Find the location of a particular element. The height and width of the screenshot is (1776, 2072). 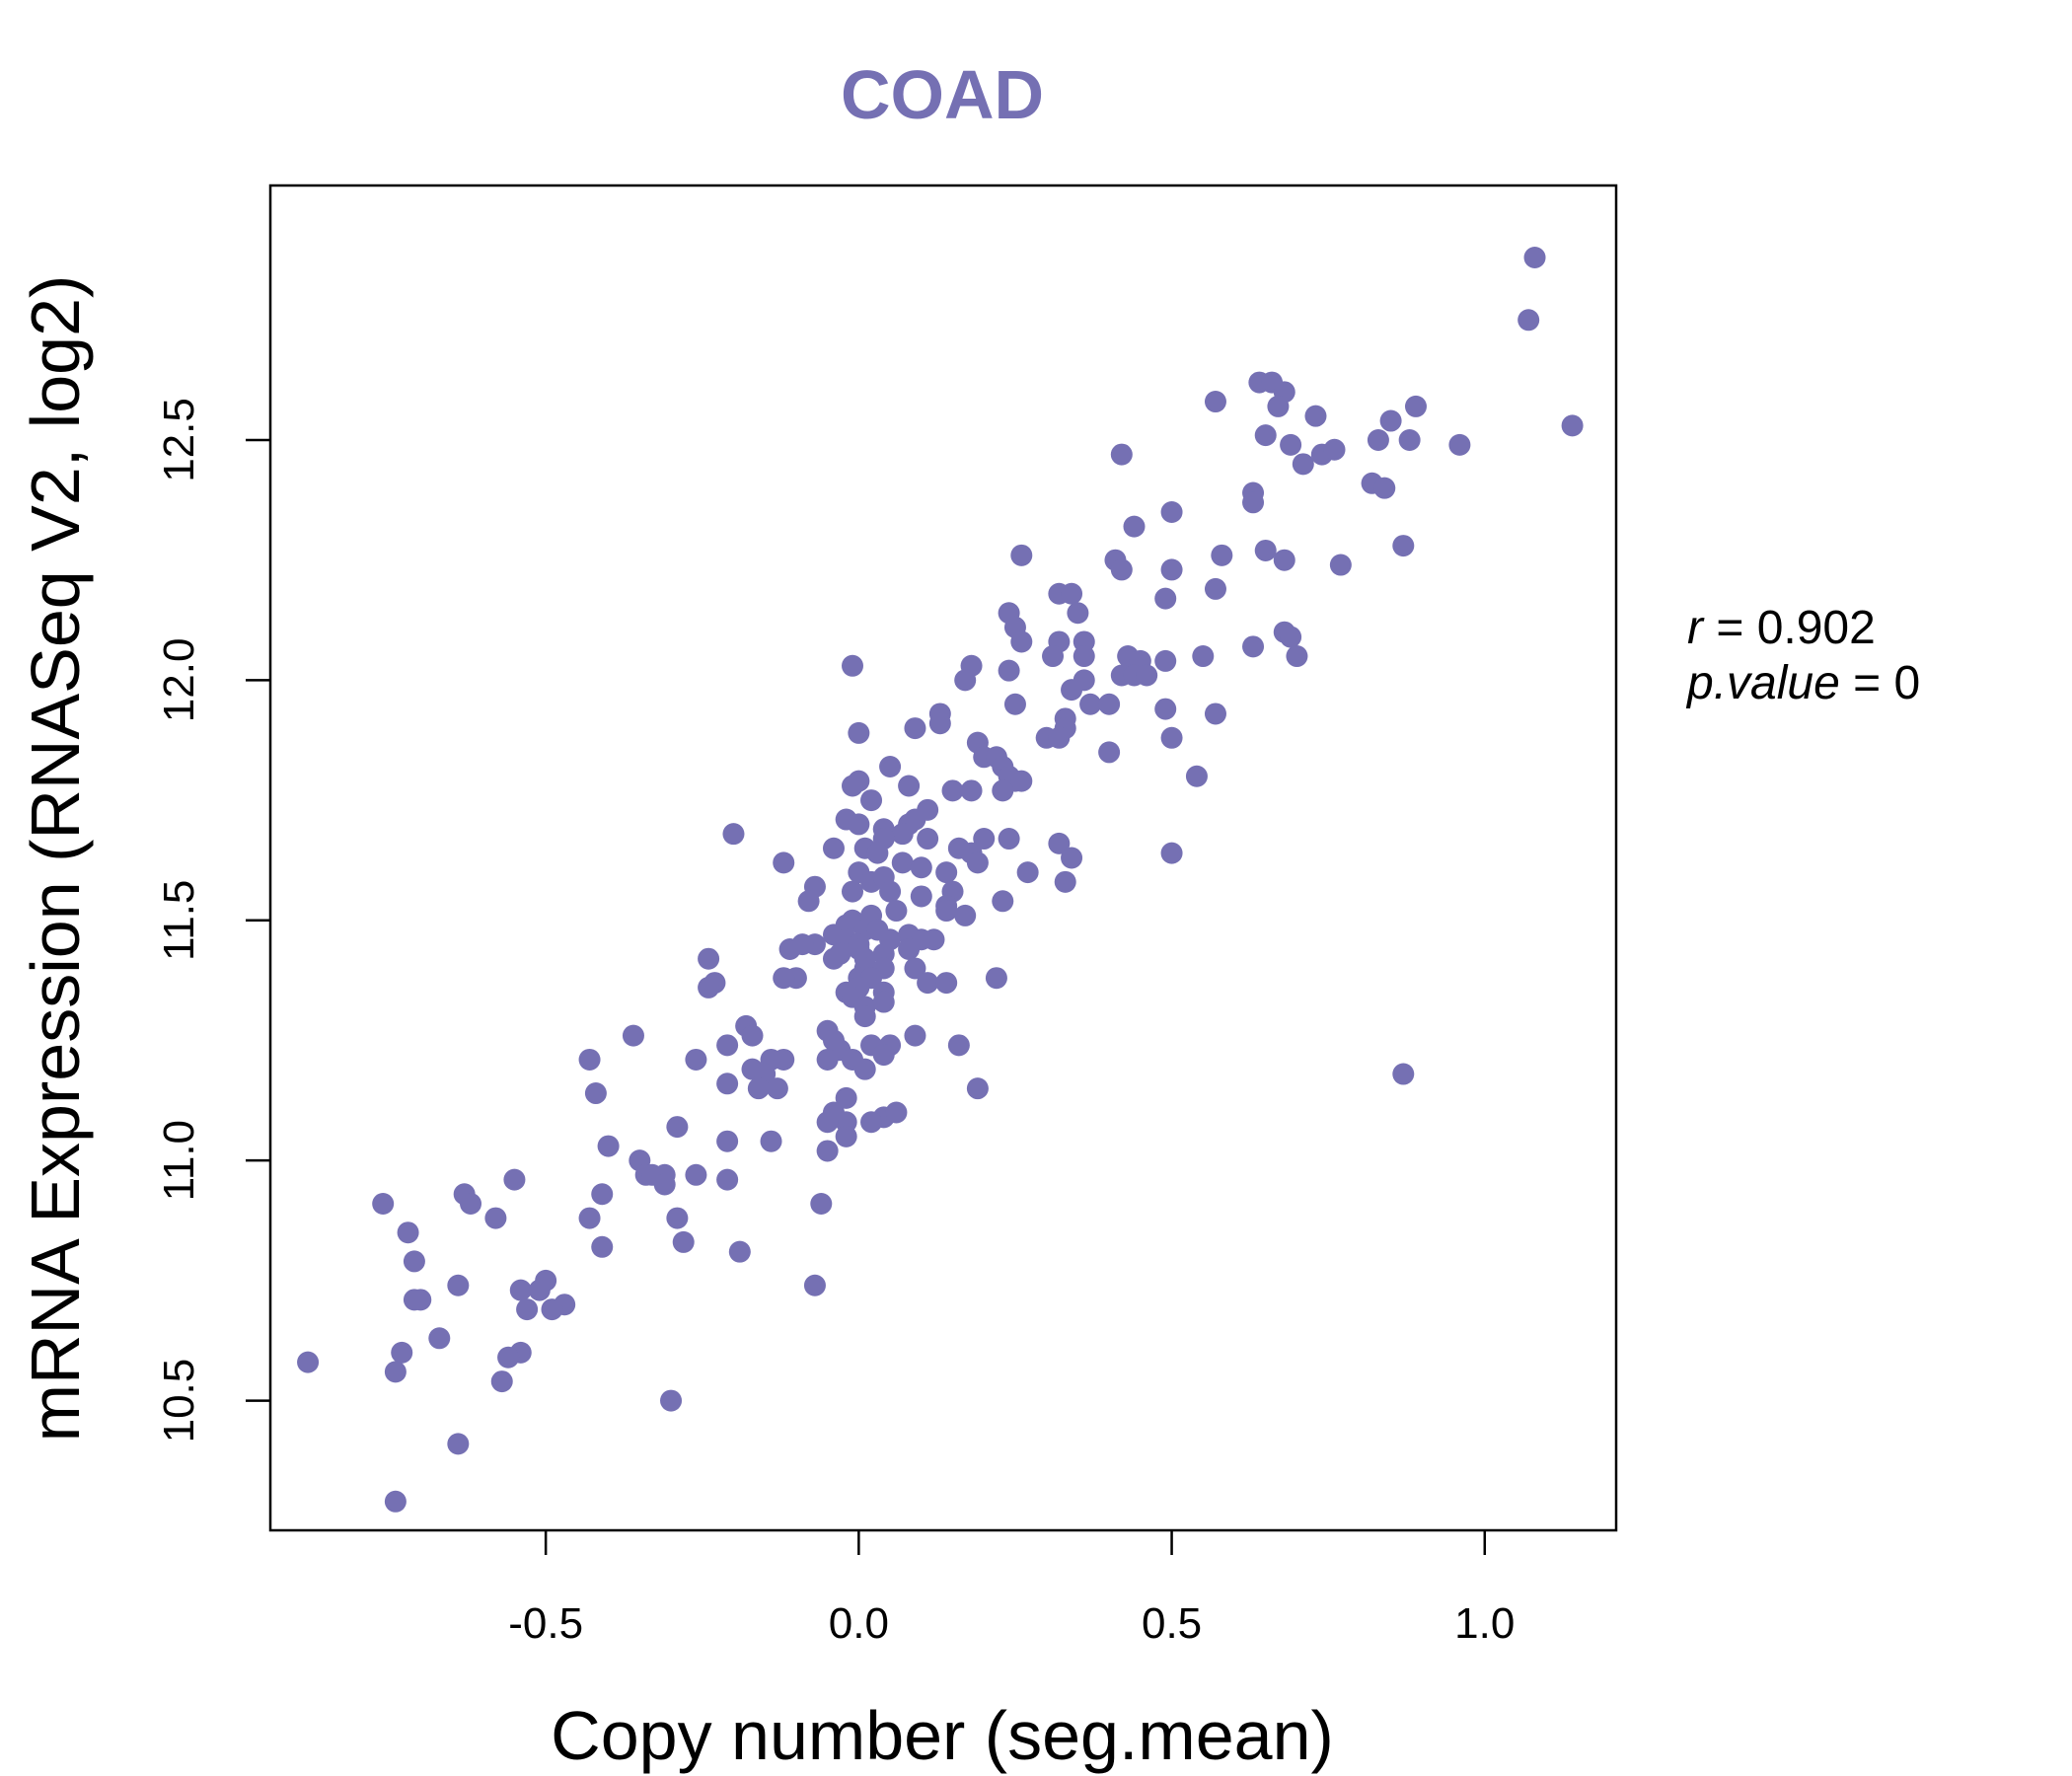

x-tick-label: 0.0 is located at coordinates (859, 1624).